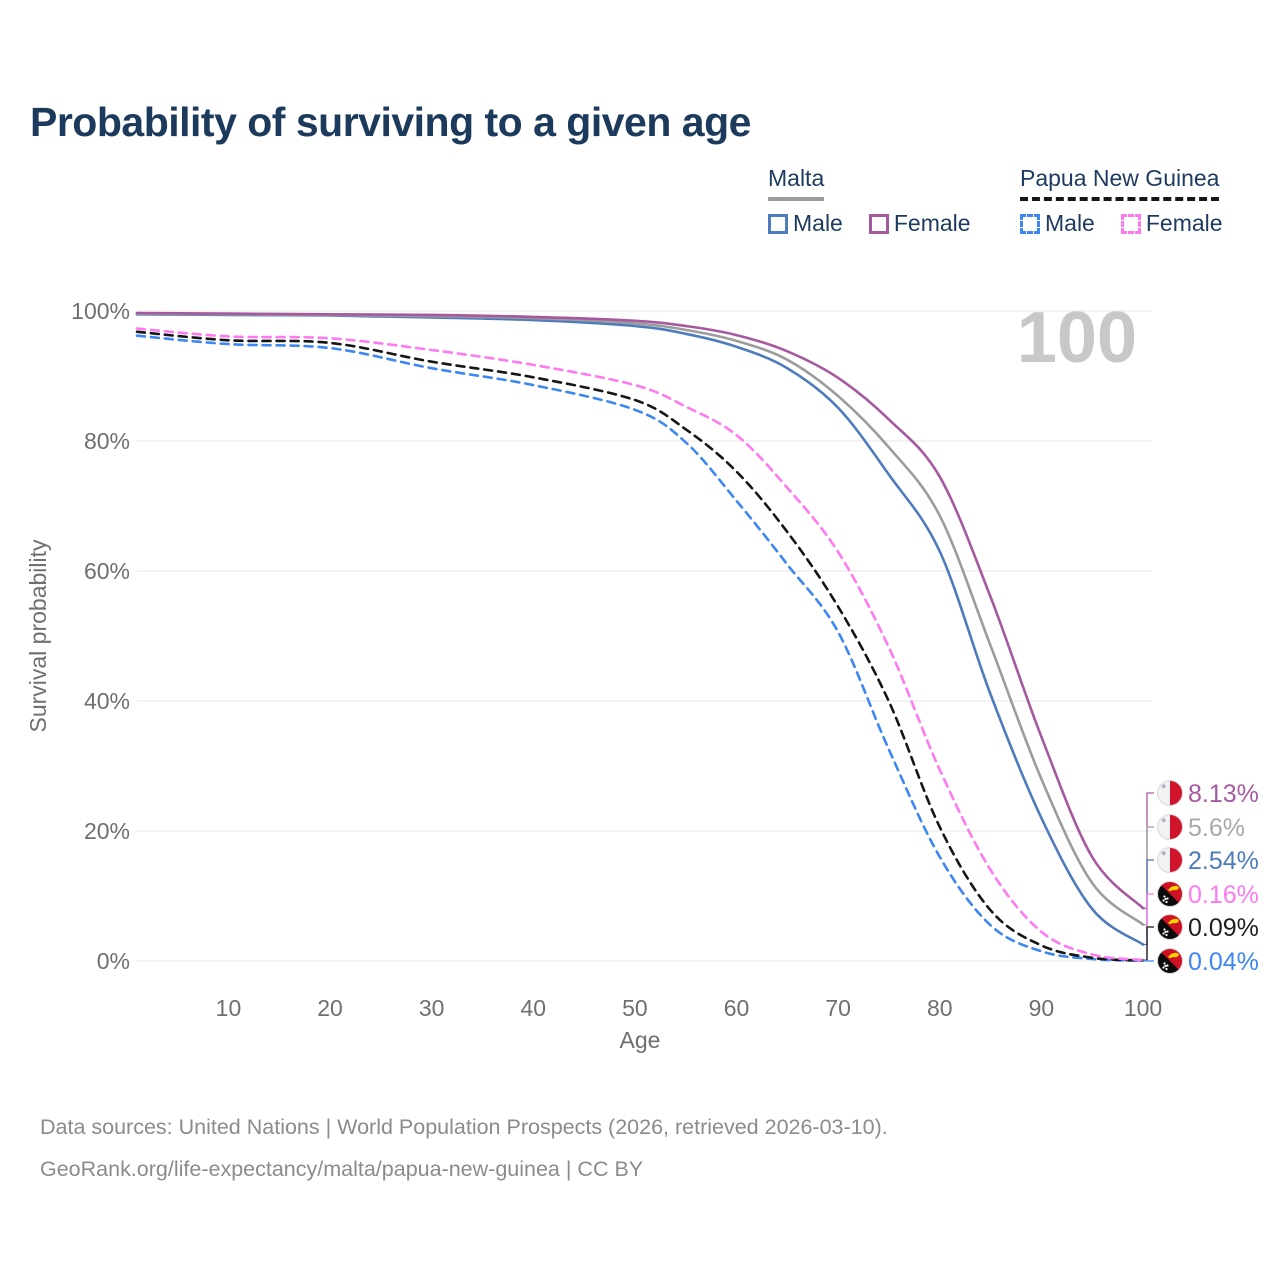  I want to click on y-tick-label: 40%, so click(107, 701).